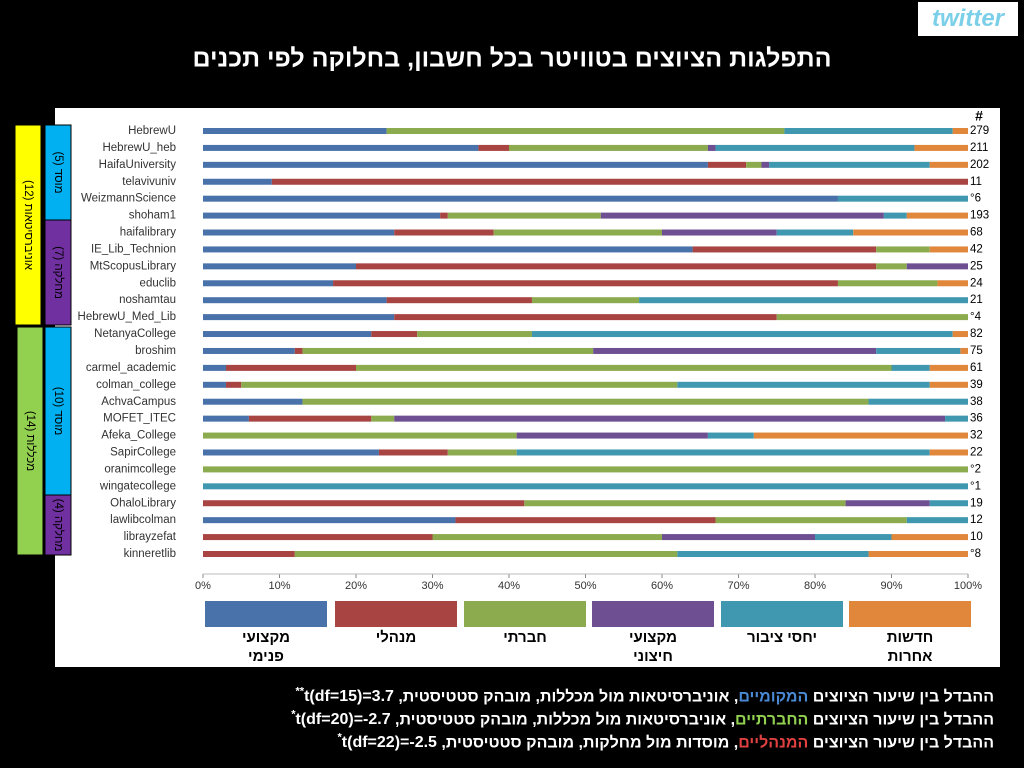  I want to click on legend-label: מקצועי פנימי, so click(265, 647).